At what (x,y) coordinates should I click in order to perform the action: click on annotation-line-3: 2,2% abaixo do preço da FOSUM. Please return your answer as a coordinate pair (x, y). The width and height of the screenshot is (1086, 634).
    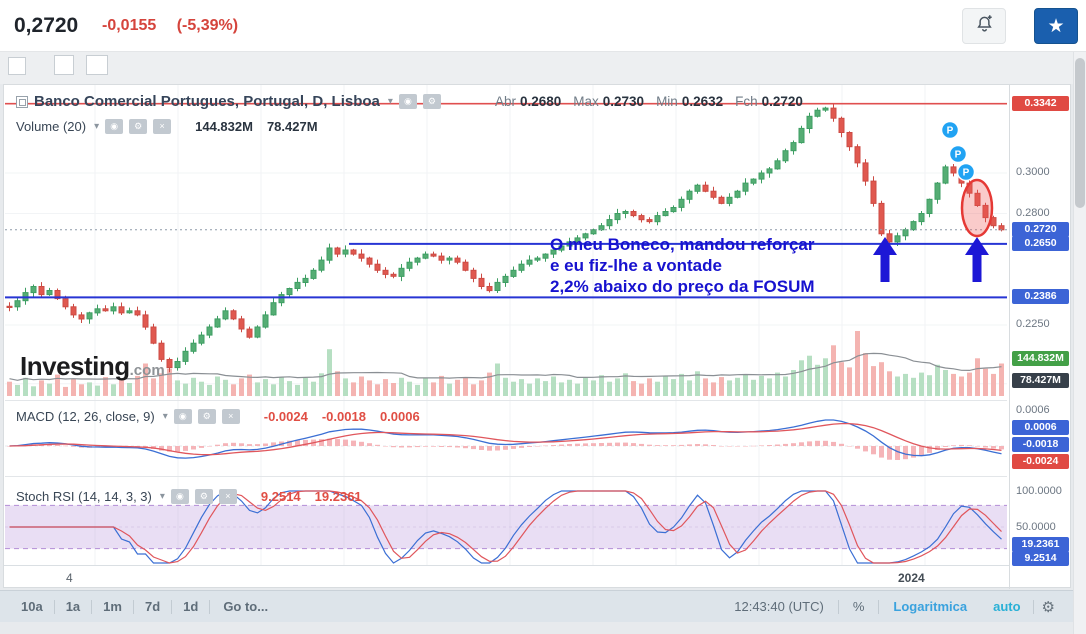
    Looking at the image, I should click on (682, 286).